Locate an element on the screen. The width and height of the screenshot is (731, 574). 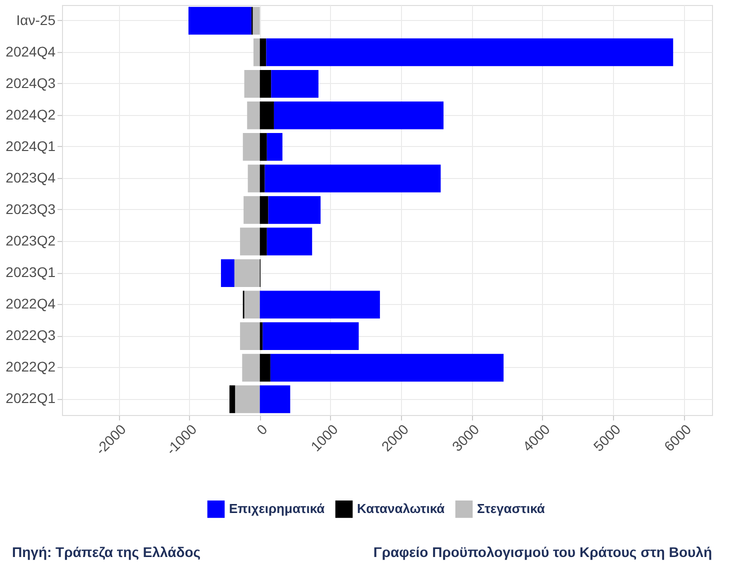
y-tick-label: 2022Q4 is located at coordinates (31, 304).